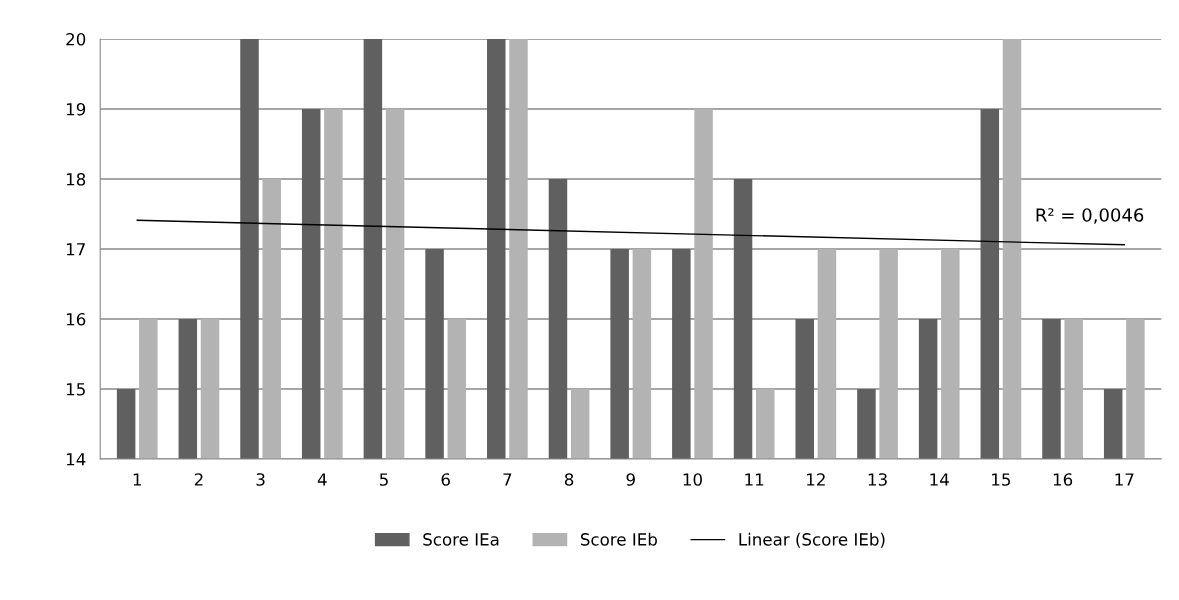  What do you see at coordinates (322, 479) in the screenshot?
I see `x-tick-label: 4` at bounding box center [322, 479].